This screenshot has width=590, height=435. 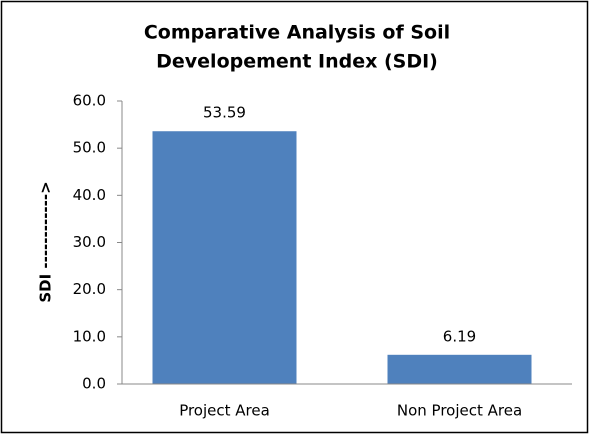 I want to click on chart-title: Comparative Analysis of Soil, so click(x=297, y=33).